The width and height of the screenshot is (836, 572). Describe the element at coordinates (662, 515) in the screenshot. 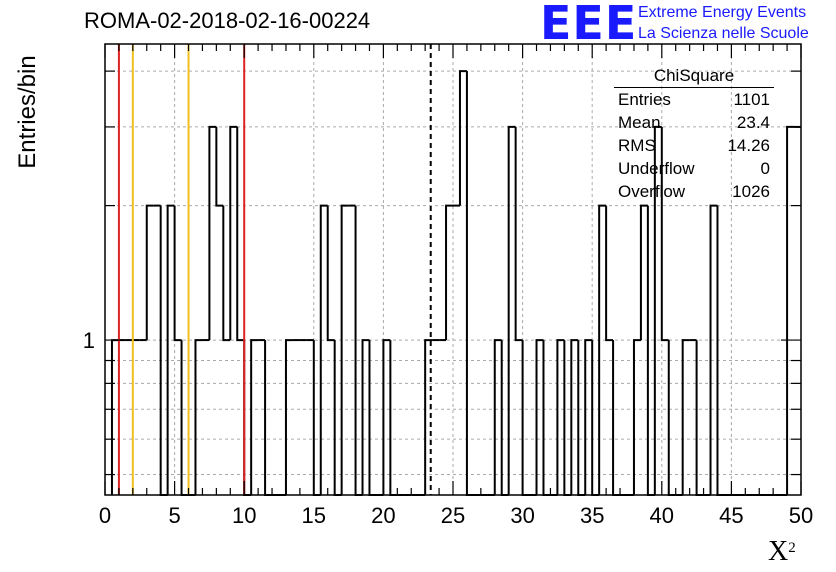

I see `x-tick-label: 40` at that location.